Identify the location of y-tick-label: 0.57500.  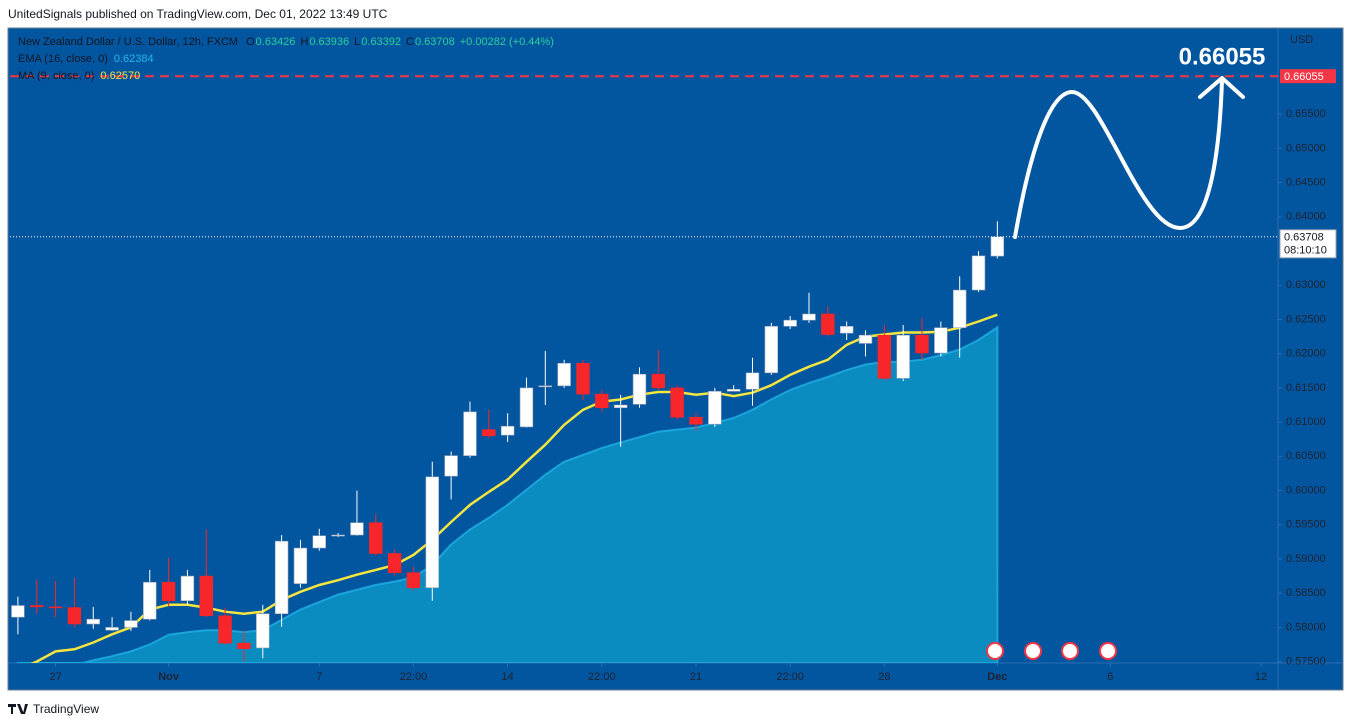
(1306, 662).